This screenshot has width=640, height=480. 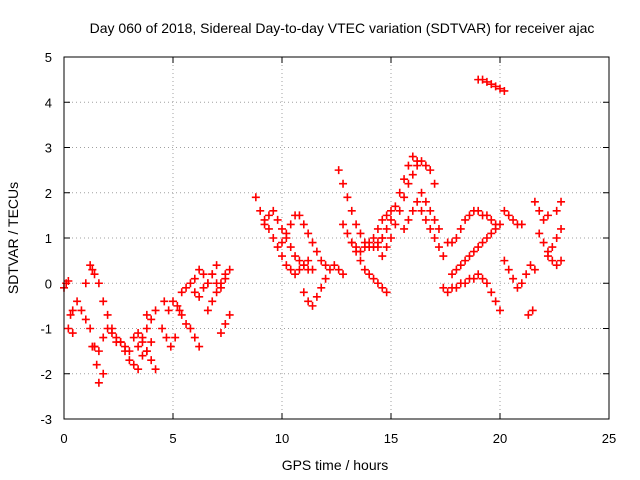 What do you see at coordinates (48, 148) in the screenshot?
I see `y-tick-label: 3` at bounding box center [48, 148].